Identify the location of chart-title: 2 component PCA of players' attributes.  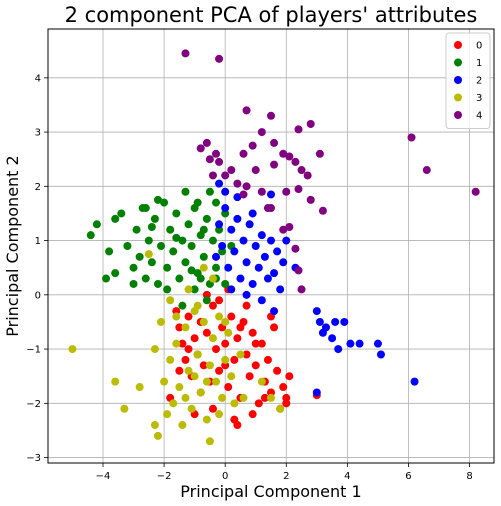
(271, 15).